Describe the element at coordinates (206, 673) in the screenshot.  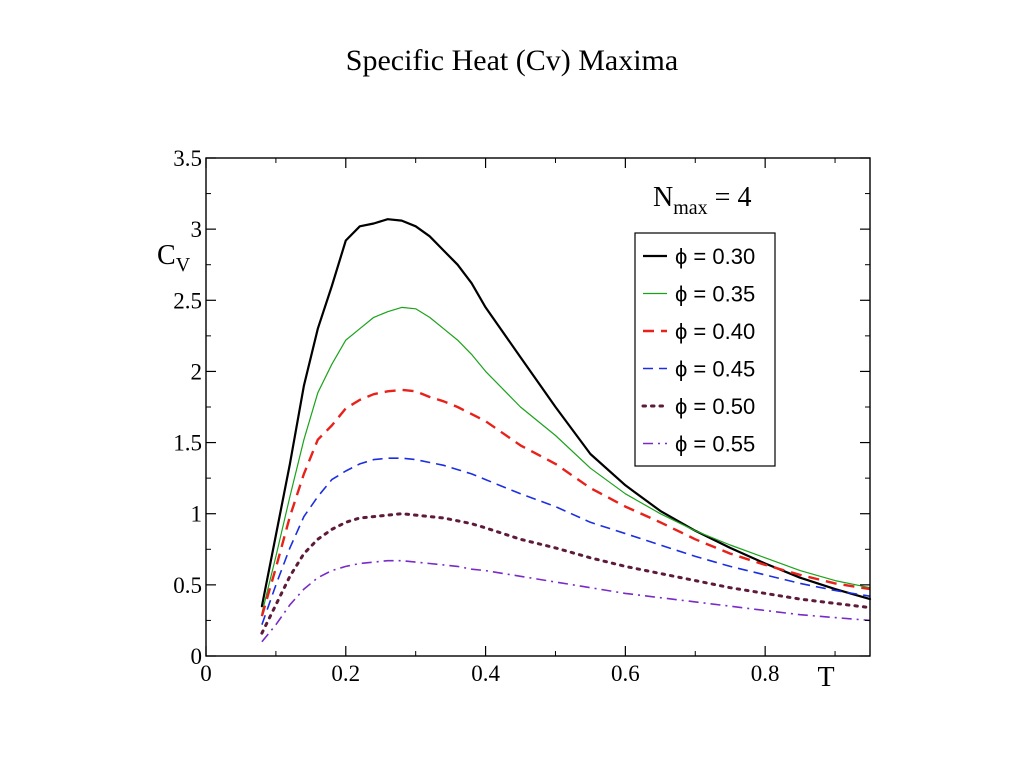
I see `x-tick-label: 0` at that location.